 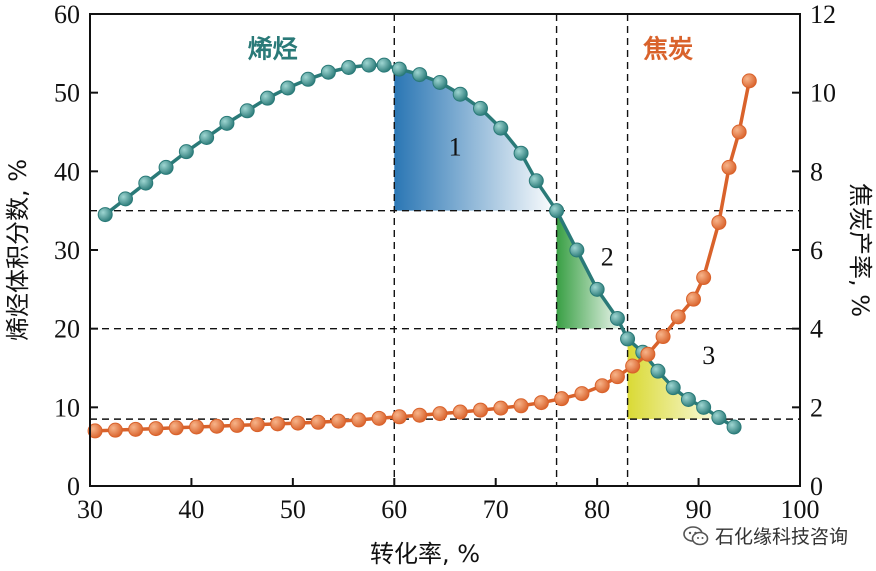 I want to click on y-right-tick-label-6: 6, so click(x=816, y=250).